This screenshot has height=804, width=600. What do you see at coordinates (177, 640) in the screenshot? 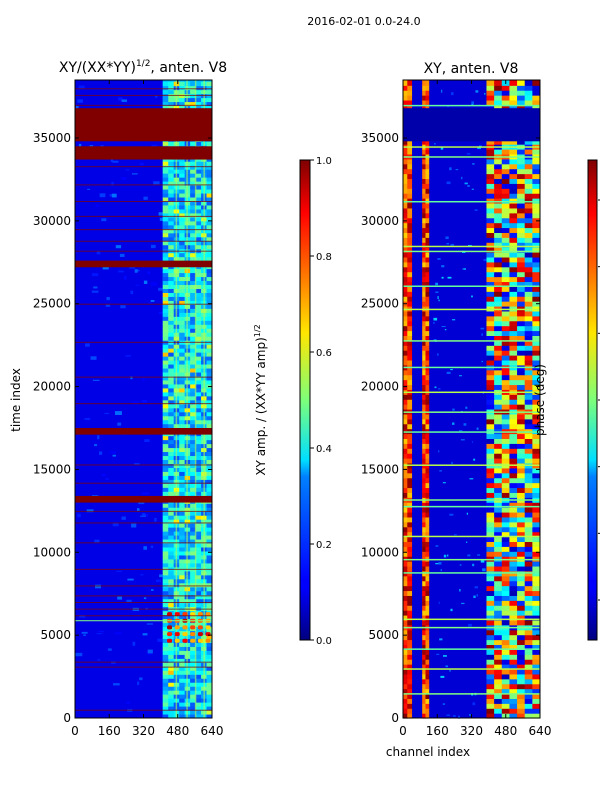
I see `amplitude-hot-cell` at bounding box center [177, 640].